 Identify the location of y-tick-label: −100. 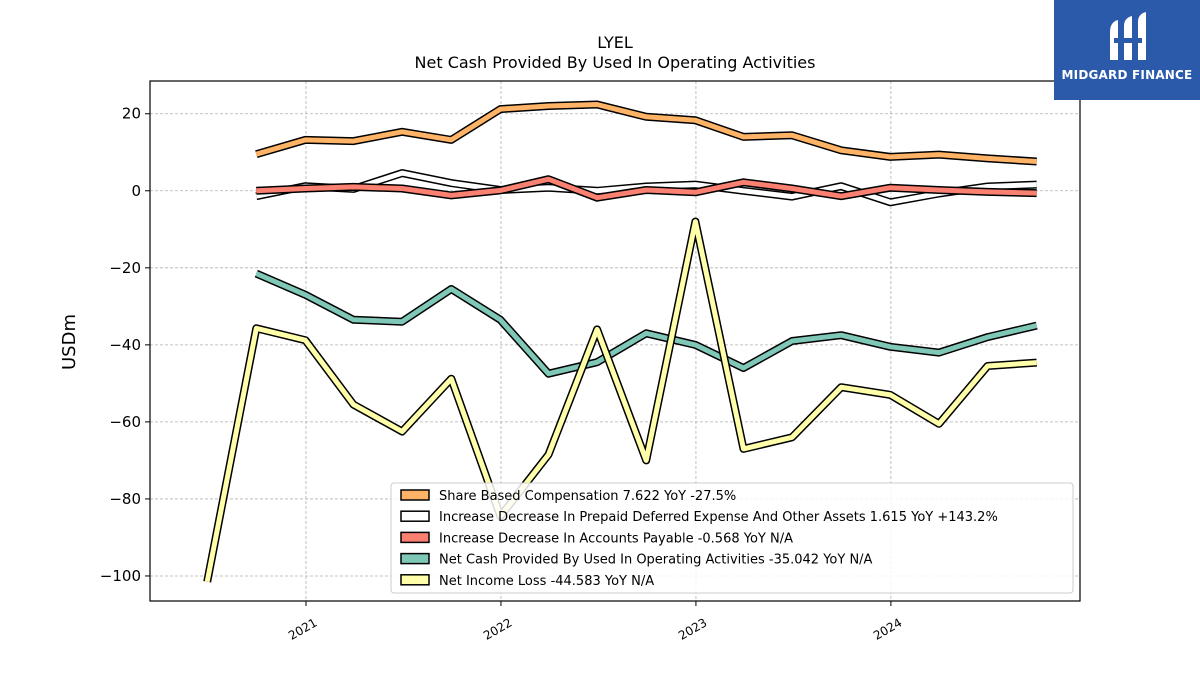
(120, 576).